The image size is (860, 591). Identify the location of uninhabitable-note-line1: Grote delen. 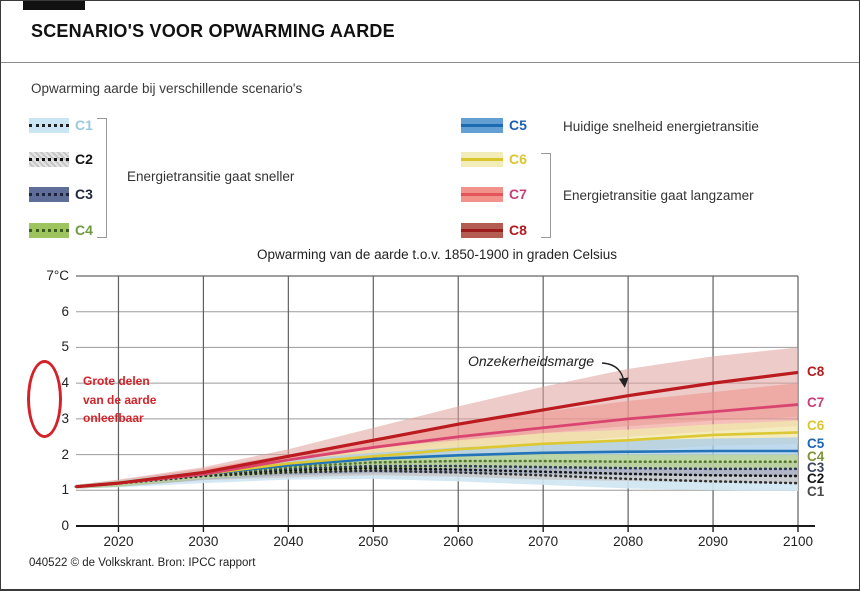
(116, 381).